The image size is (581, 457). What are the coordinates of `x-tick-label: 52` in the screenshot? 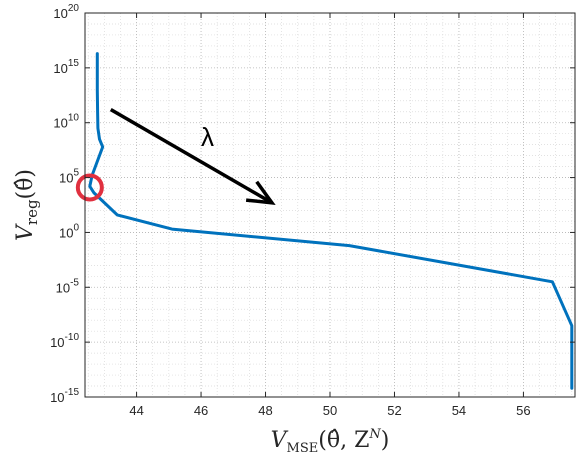 It's located at (394, 410).